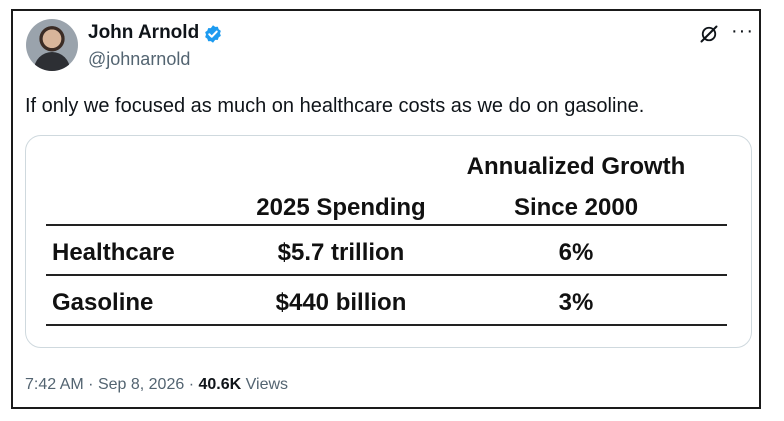  What do you see at coordinates (709, 34) in the screenshot?
I see `grok-icon` at bounding box center [709, 34].